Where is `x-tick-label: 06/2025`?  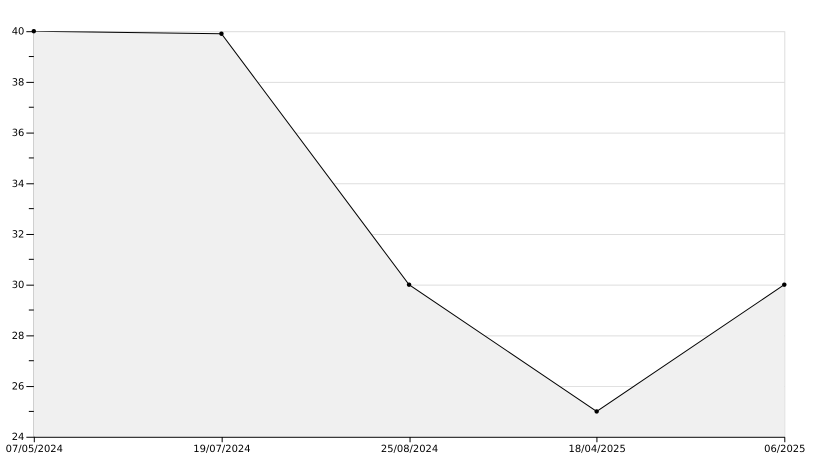 x-tick-label: 06/2025 is located at coordinates (785, 450).